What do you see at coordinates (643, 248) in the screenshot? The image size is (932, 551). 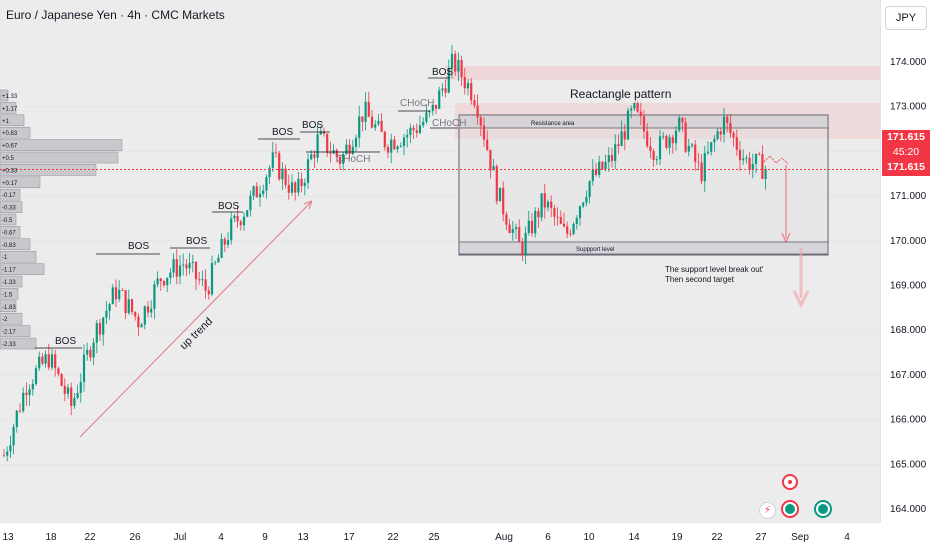 I see `support-band` at bounding box center [643, 248].